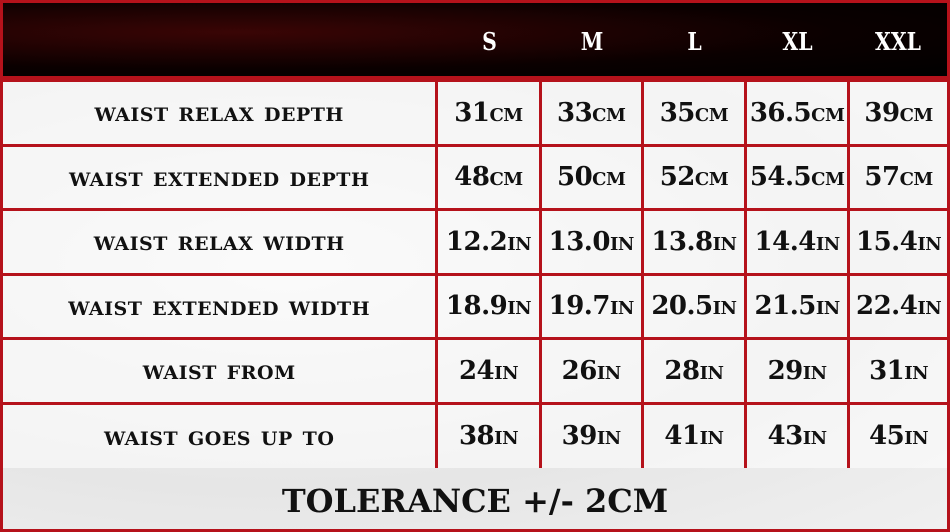  I want to click on size-value-cell: 57cm, so click(897, 177).